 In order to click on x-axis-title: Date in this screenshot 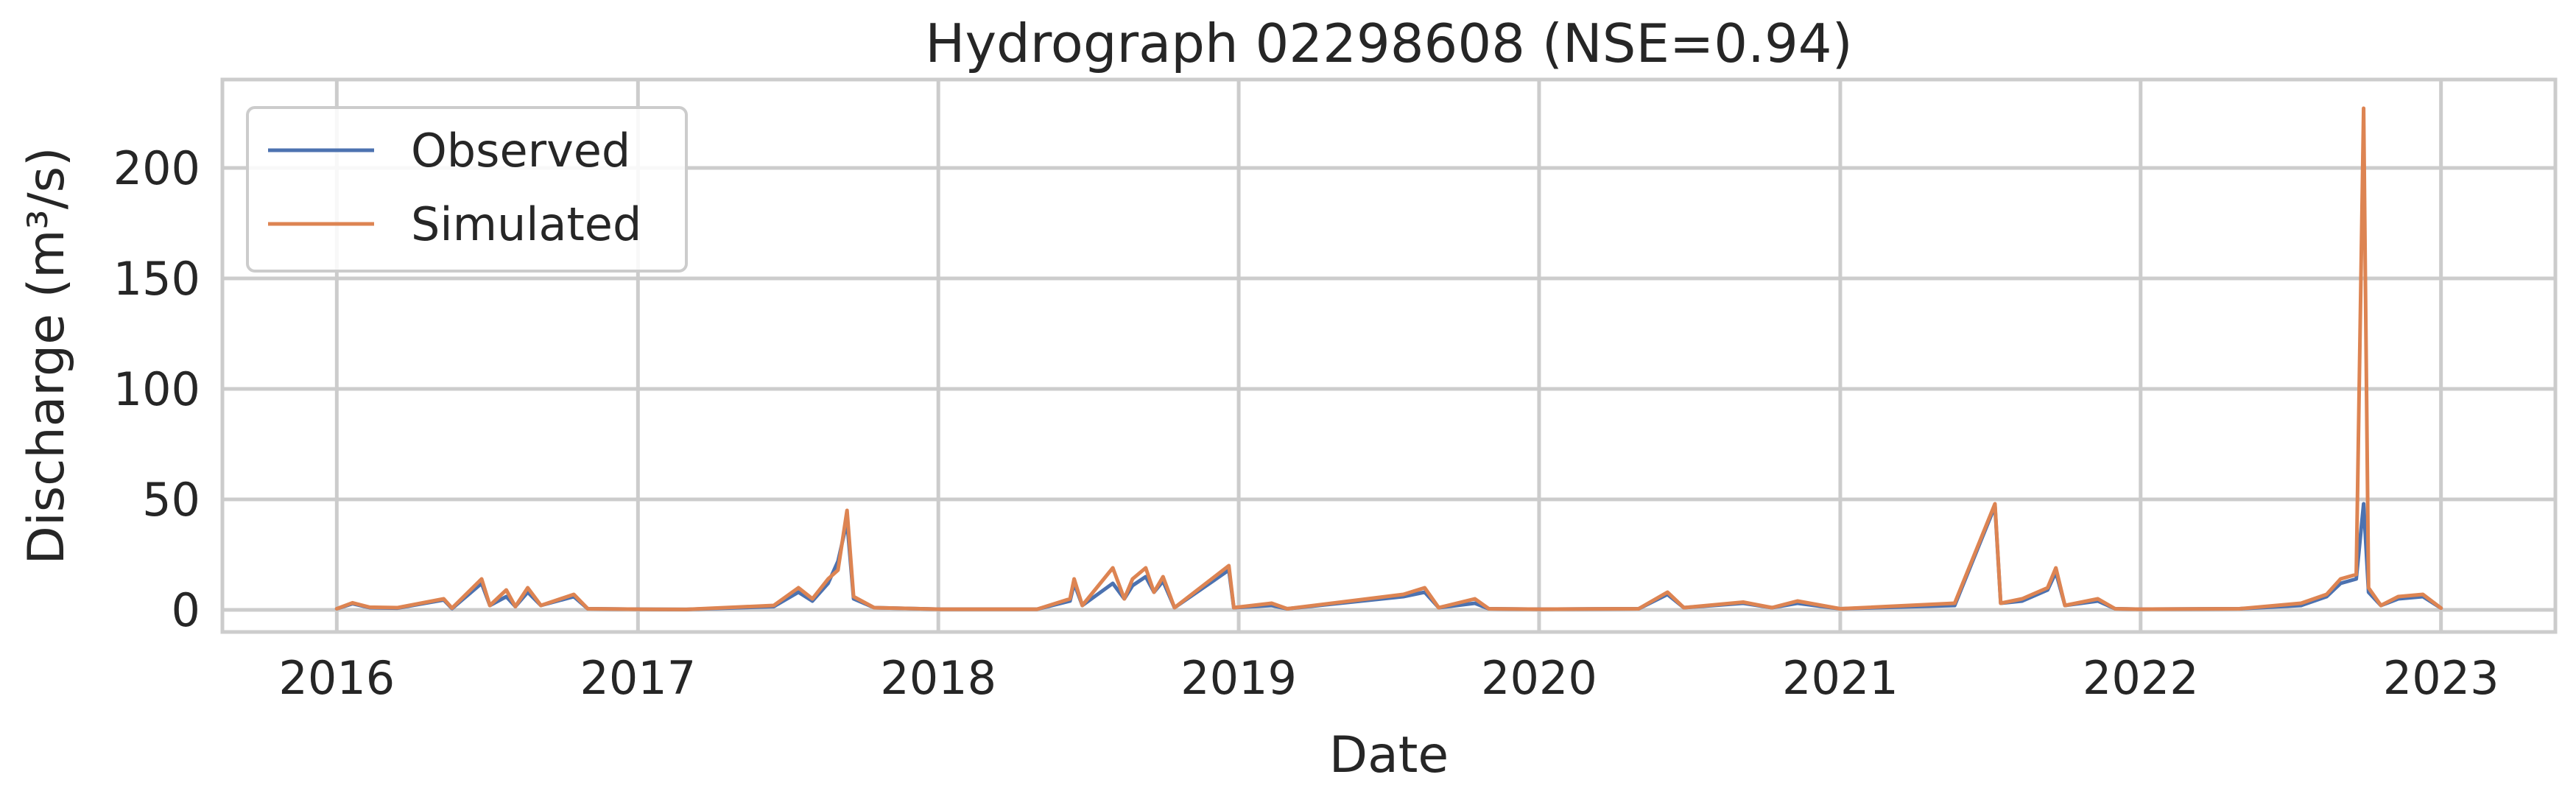, I will do `click(1389, 755)`.